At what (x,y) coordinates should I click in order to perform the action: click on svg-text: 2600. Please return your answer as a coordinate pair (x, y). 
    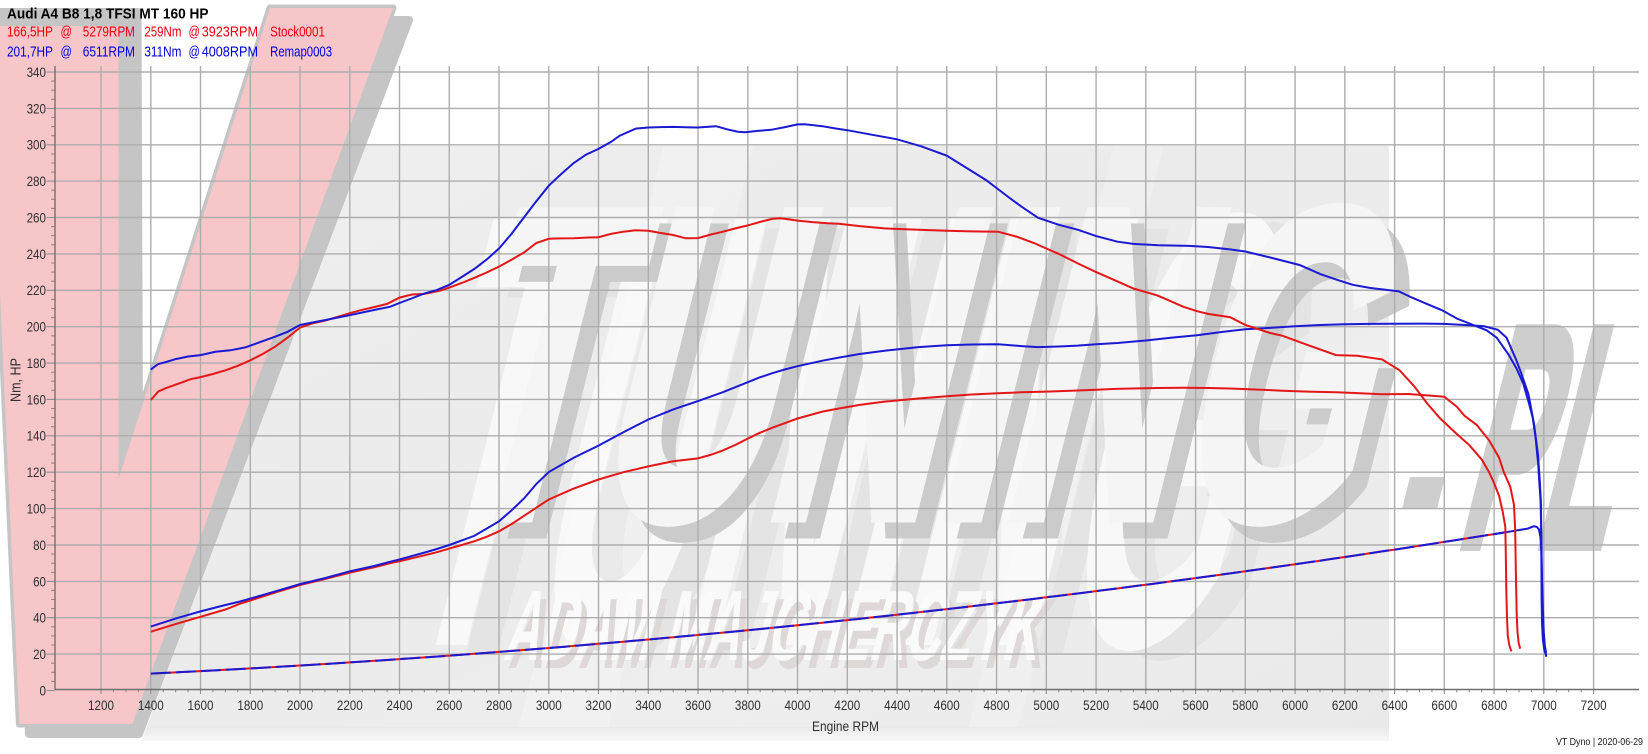
    Looking at the image, I should click on (449, 706).